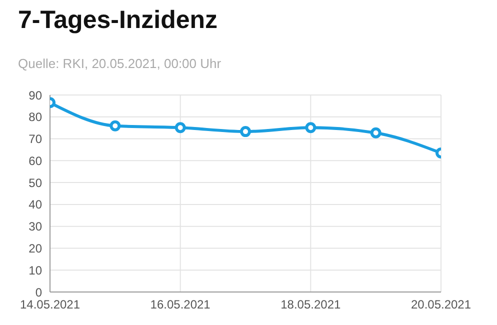 The image size is (497, 325). I want to click on x-tick-label: 14.05.2021, so click(50, 305).